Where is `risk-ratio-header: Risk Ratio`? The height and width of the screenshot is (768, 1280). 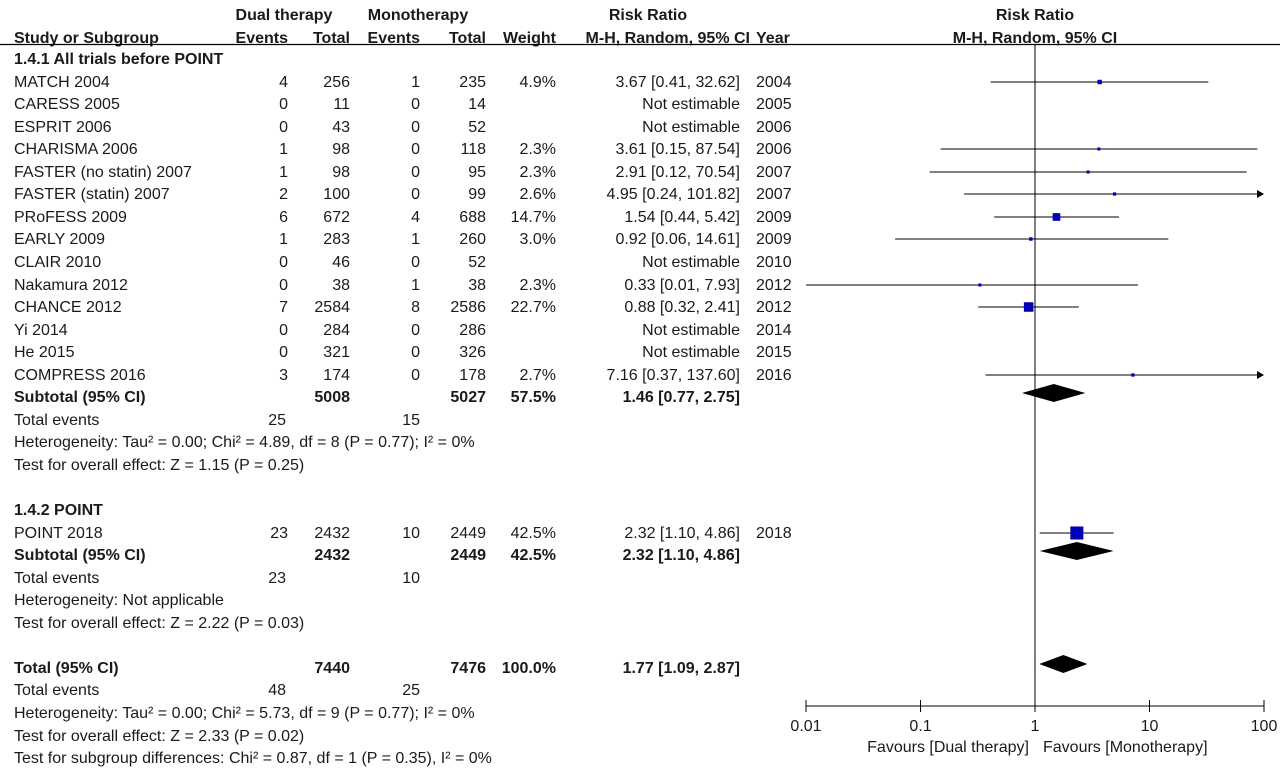
risk-ratio-header: Risk Ratio is located at coordinates (648, 15).